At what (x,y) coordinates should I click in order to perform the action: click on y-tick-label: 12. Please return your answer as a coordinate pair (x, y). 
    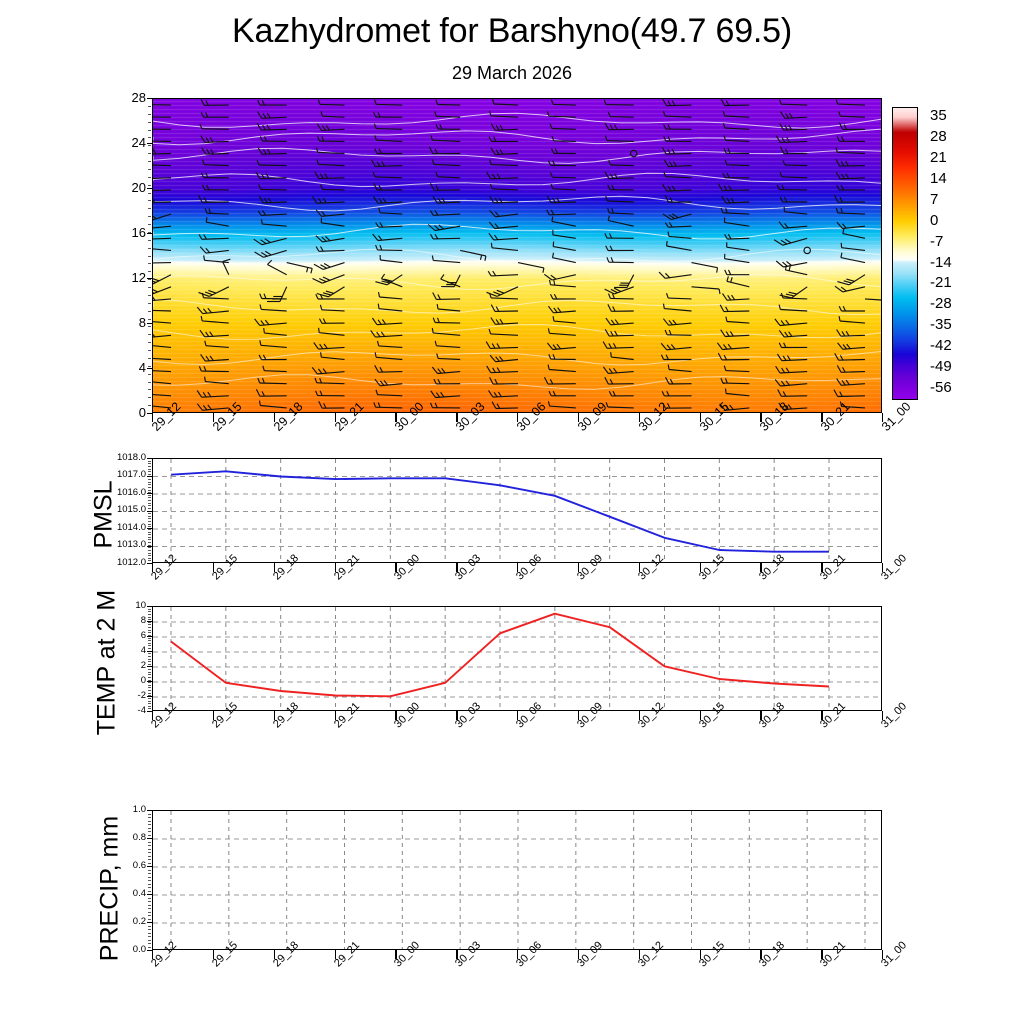
    Looking at the image, I should click on (138, 277).